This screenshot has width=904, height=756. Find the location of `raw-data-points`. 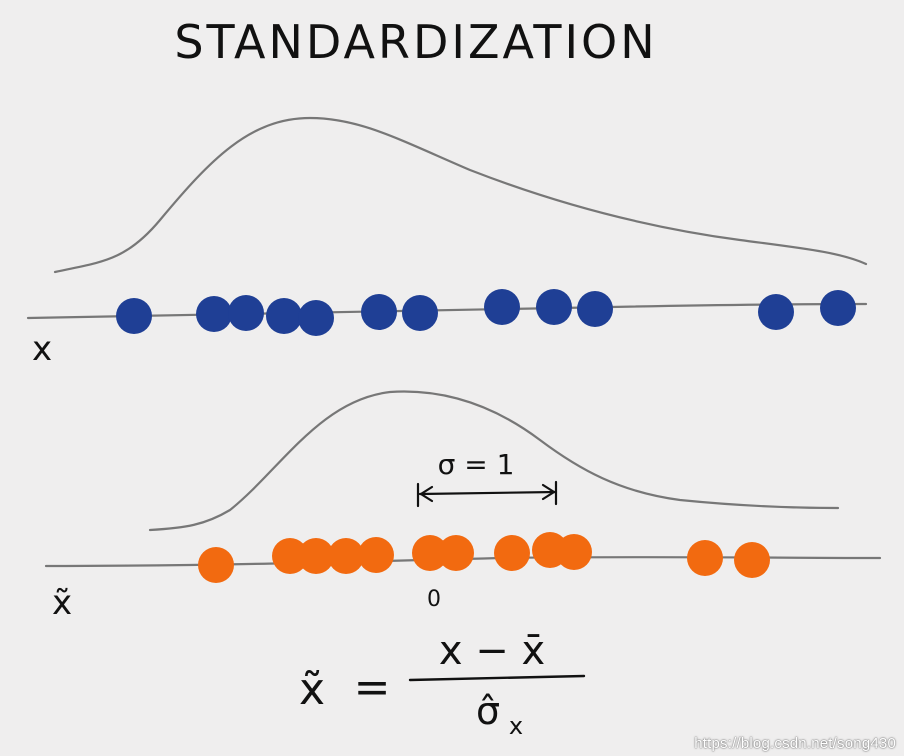

raw-data-points is located at coordinates (486, 312).